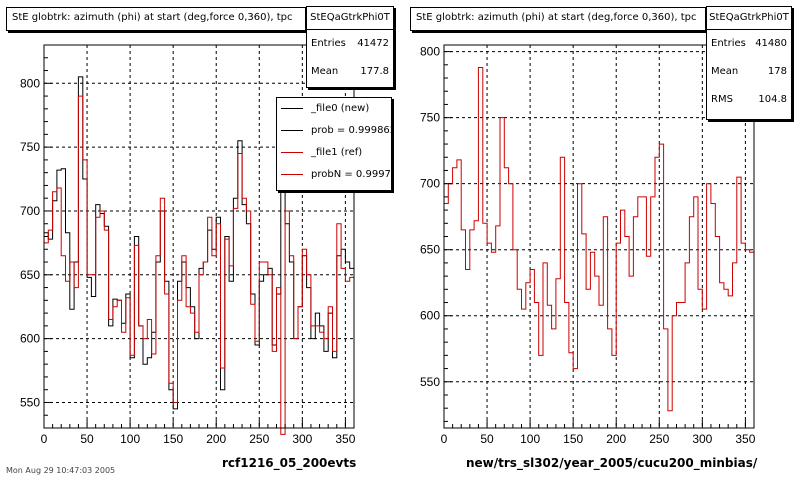 This screenshot has height=480, width=800. What do you see at coordinates (350, 44) in the screenshot?
I see `panel1-stats-entries: Entries 41472` at bounding box center [350, 44].